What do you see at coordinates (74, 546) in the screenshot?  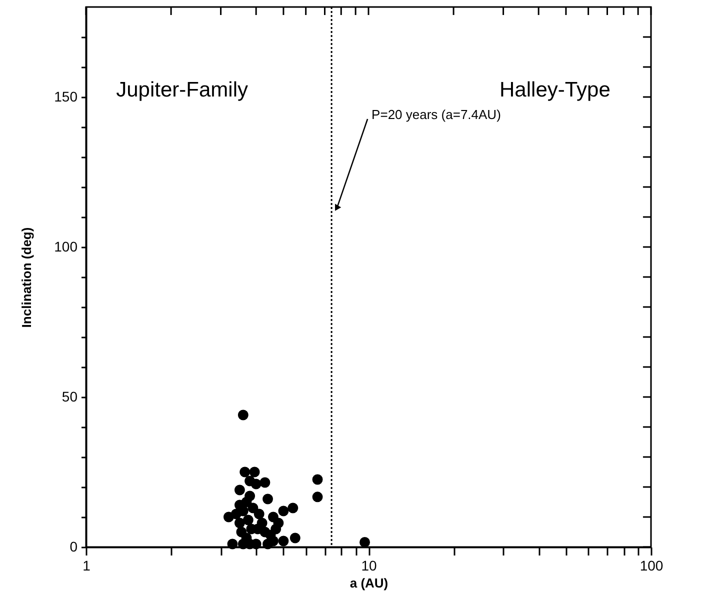 I see `y-tick-label: 0` at bounding box center [74, 546].